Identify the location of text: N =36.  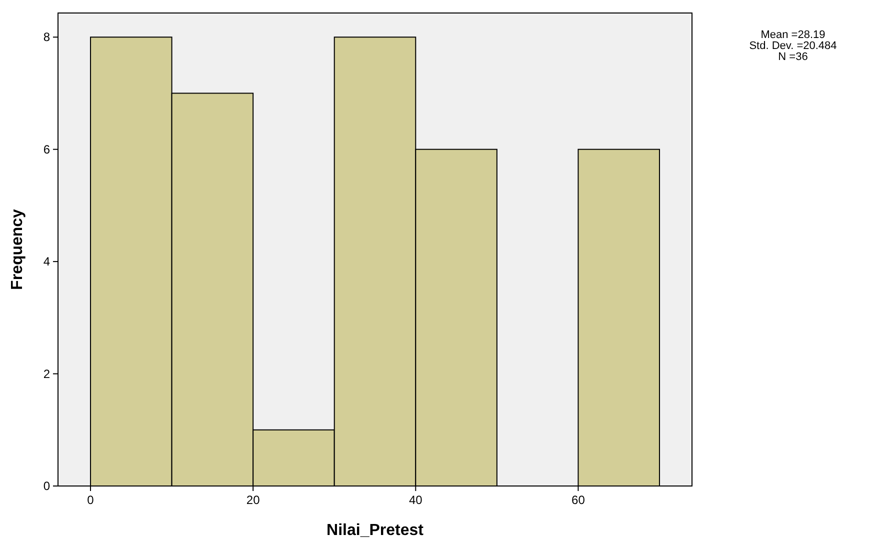
(793, 57).